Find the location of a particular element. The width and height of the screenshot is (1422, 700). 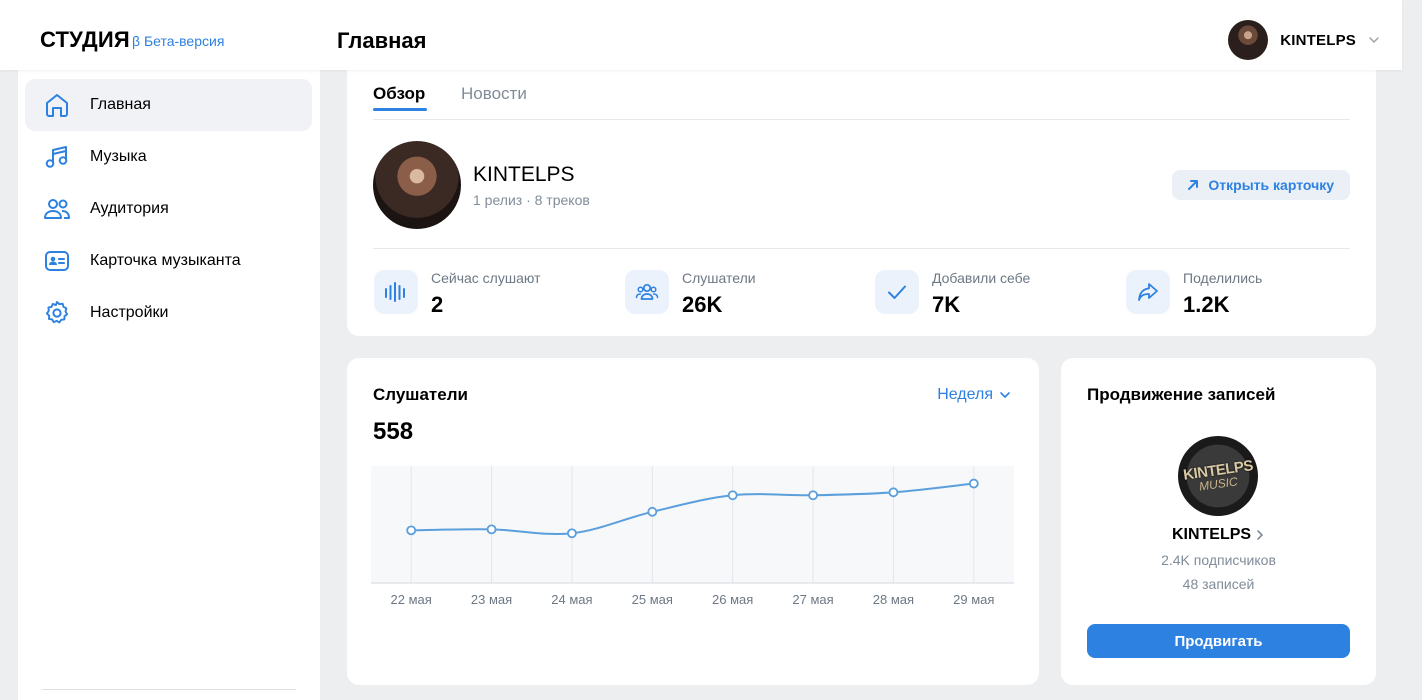

check-icon is located at coordinates (897, 292).